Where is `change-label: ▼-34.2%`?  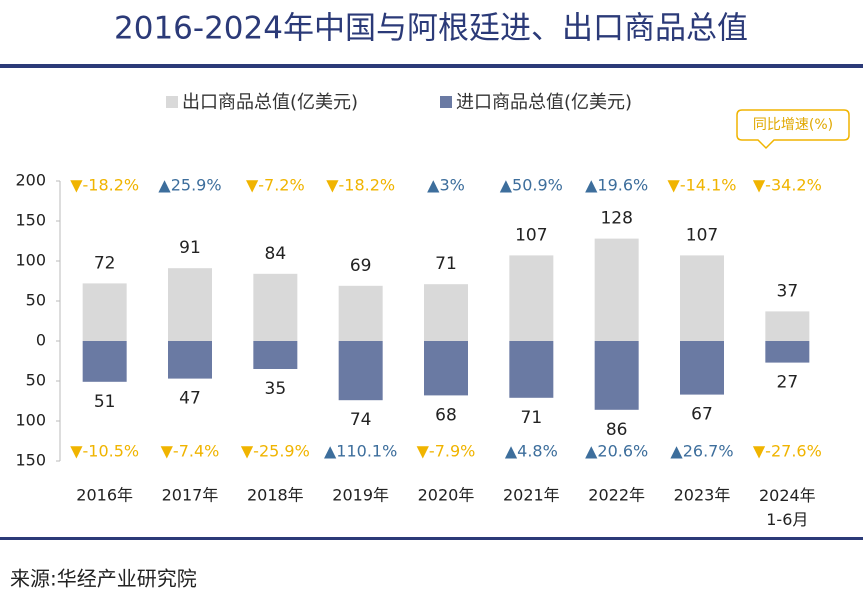 change-label: ▼-34.2% is located at coordinates (787, 185).